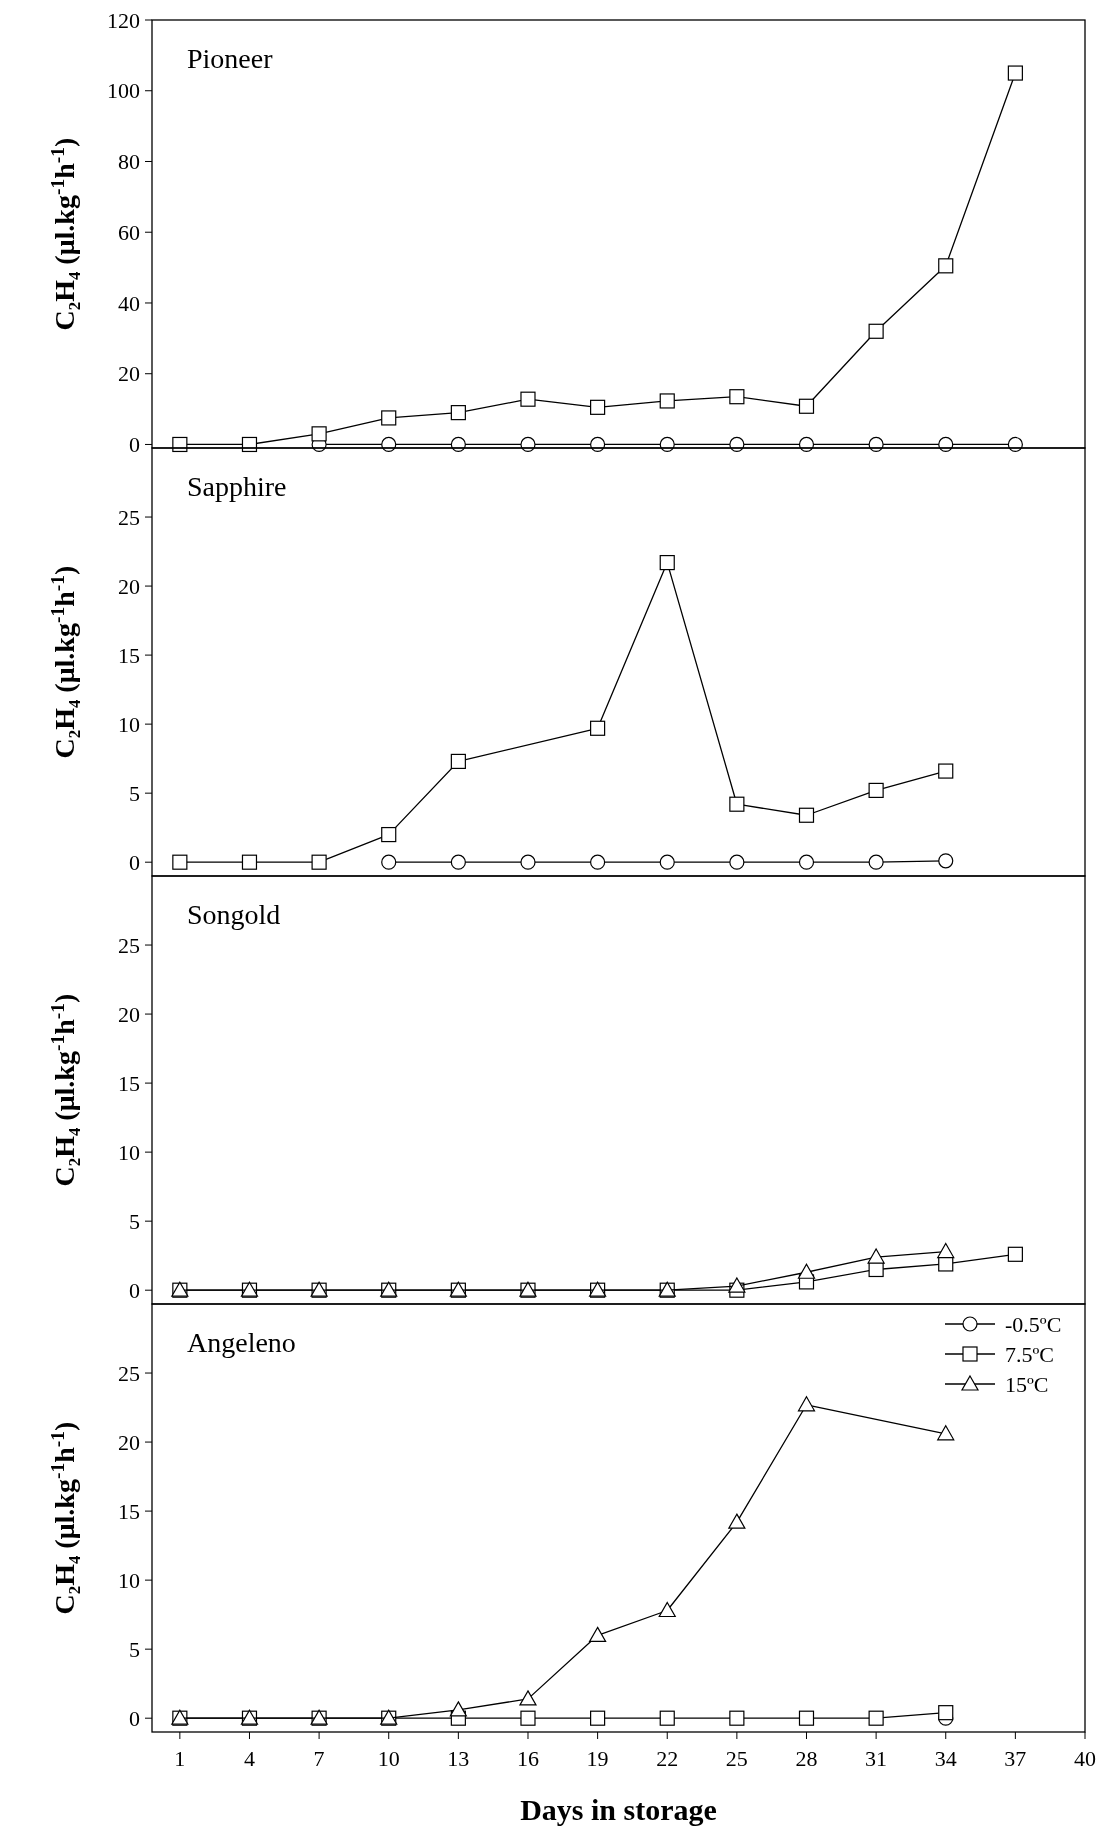 The width and height of the screenshot is (1100, 1840). What do you see at coordinates (123, 20) in the screenshot?
I see `y-tick-label: 120` at bounding box center [123, 20].